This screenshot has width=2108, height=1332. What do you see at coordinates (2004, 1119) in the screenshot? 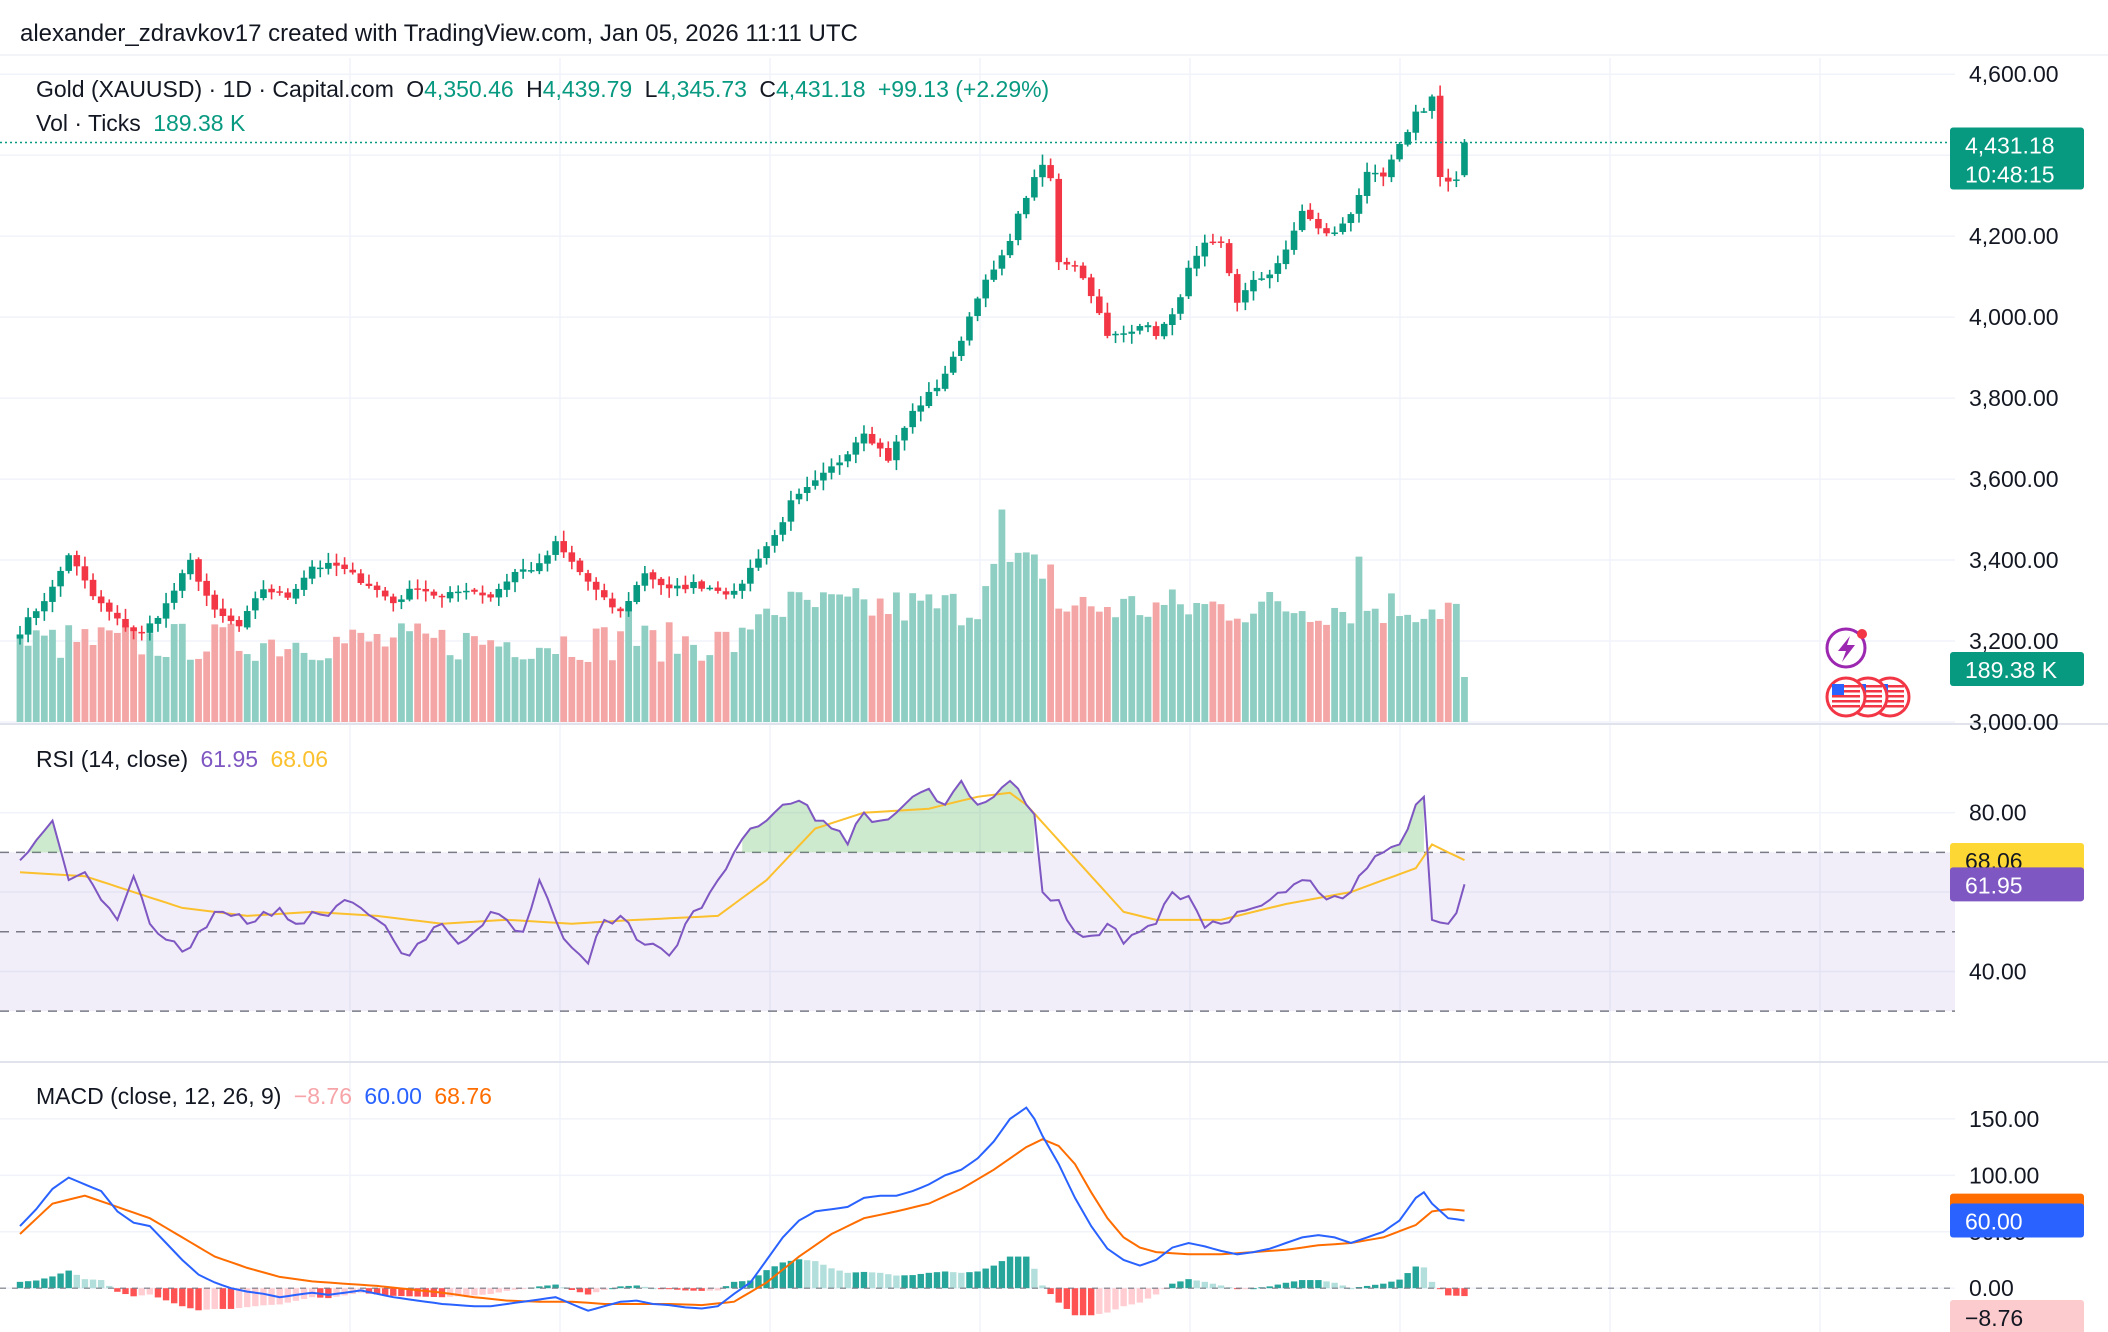
I see `y-tick-label: 150.00` at bounding box center [2004, 1119].